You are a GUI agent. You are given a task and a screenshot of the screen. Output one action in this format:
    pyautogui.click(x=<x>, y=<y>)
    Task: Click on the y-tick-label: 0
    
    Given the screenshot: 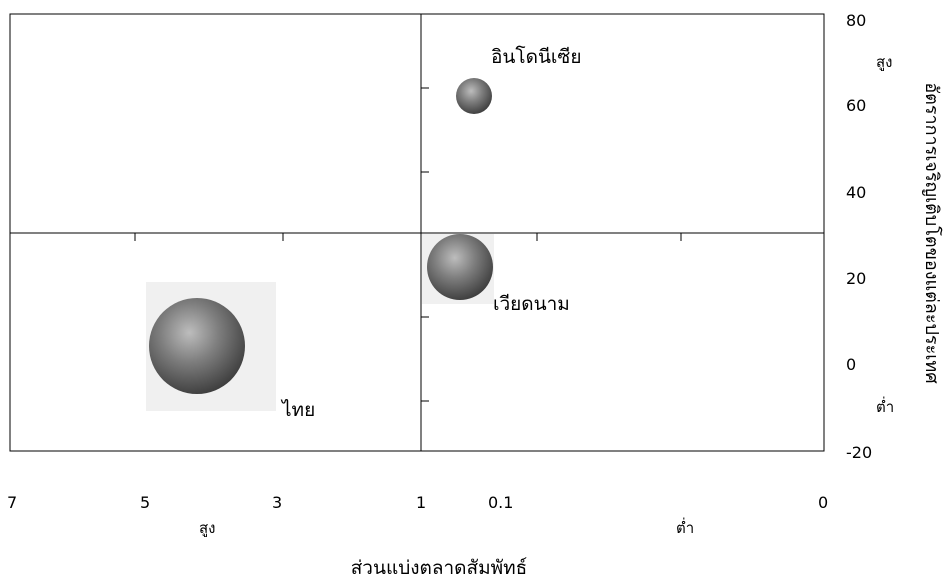 What is the action you would take?
    pyautogui.click(x=851, y=364)
    